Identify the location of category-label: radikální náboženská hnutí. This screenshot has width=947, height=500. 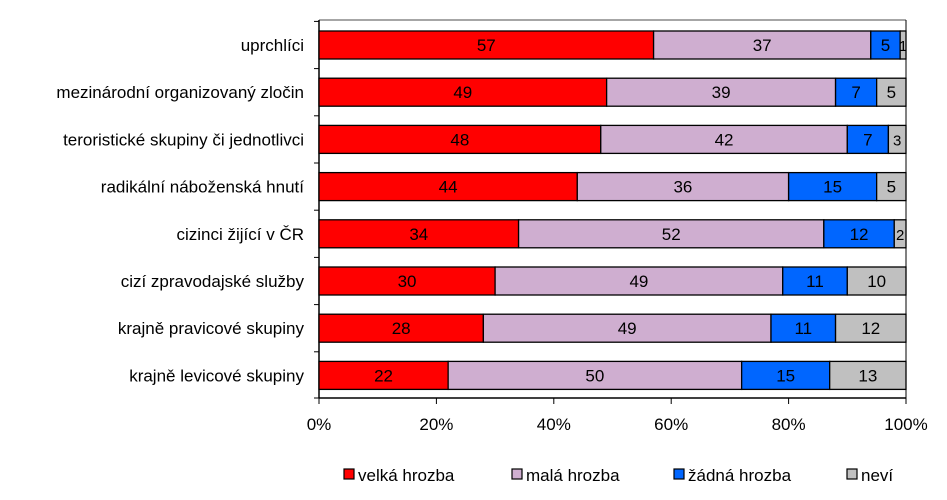
(202, 187).